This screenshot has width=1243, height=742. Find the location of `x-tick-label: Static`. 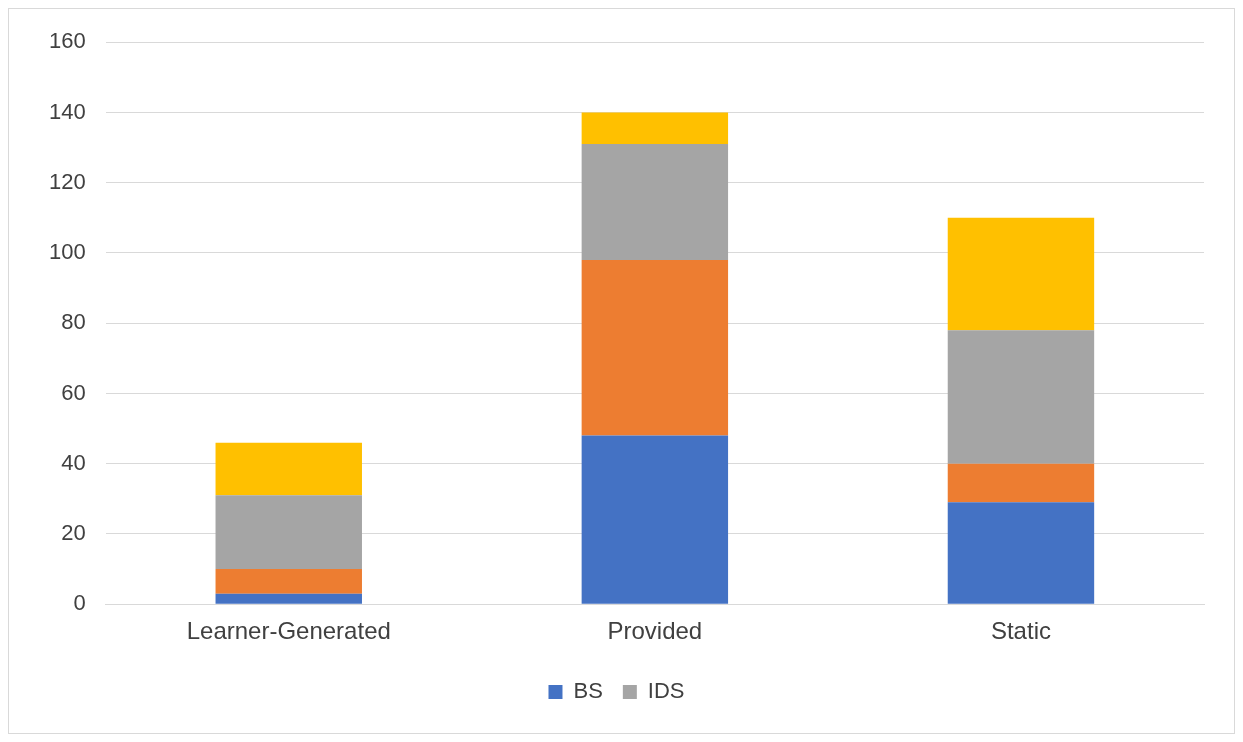

x-tick-label: Static is located at coordinates (1020, 631).